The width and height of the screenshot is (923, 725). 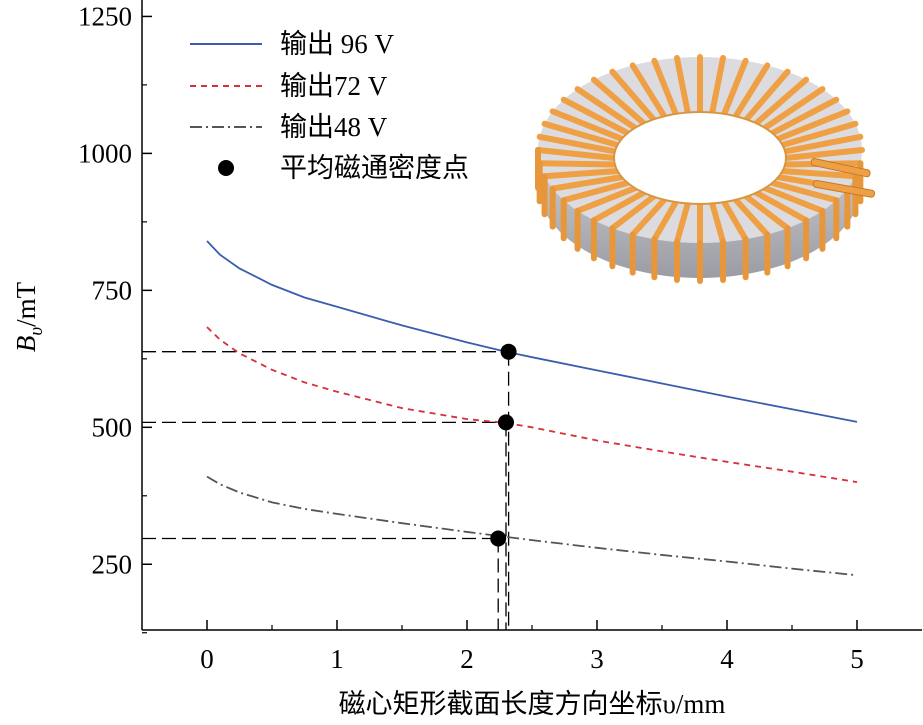 I want to click on svg-text: Bυ/mT, so click(x=29, y=316).